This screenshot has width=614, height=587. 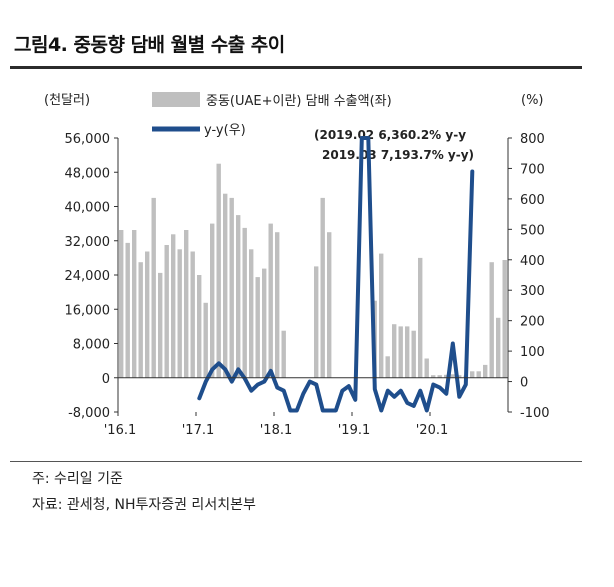 What do you see at coordinates (88, 242) in the screenshot?
I see `left-tick-label: 32,000` at bounding box center [88, 242].